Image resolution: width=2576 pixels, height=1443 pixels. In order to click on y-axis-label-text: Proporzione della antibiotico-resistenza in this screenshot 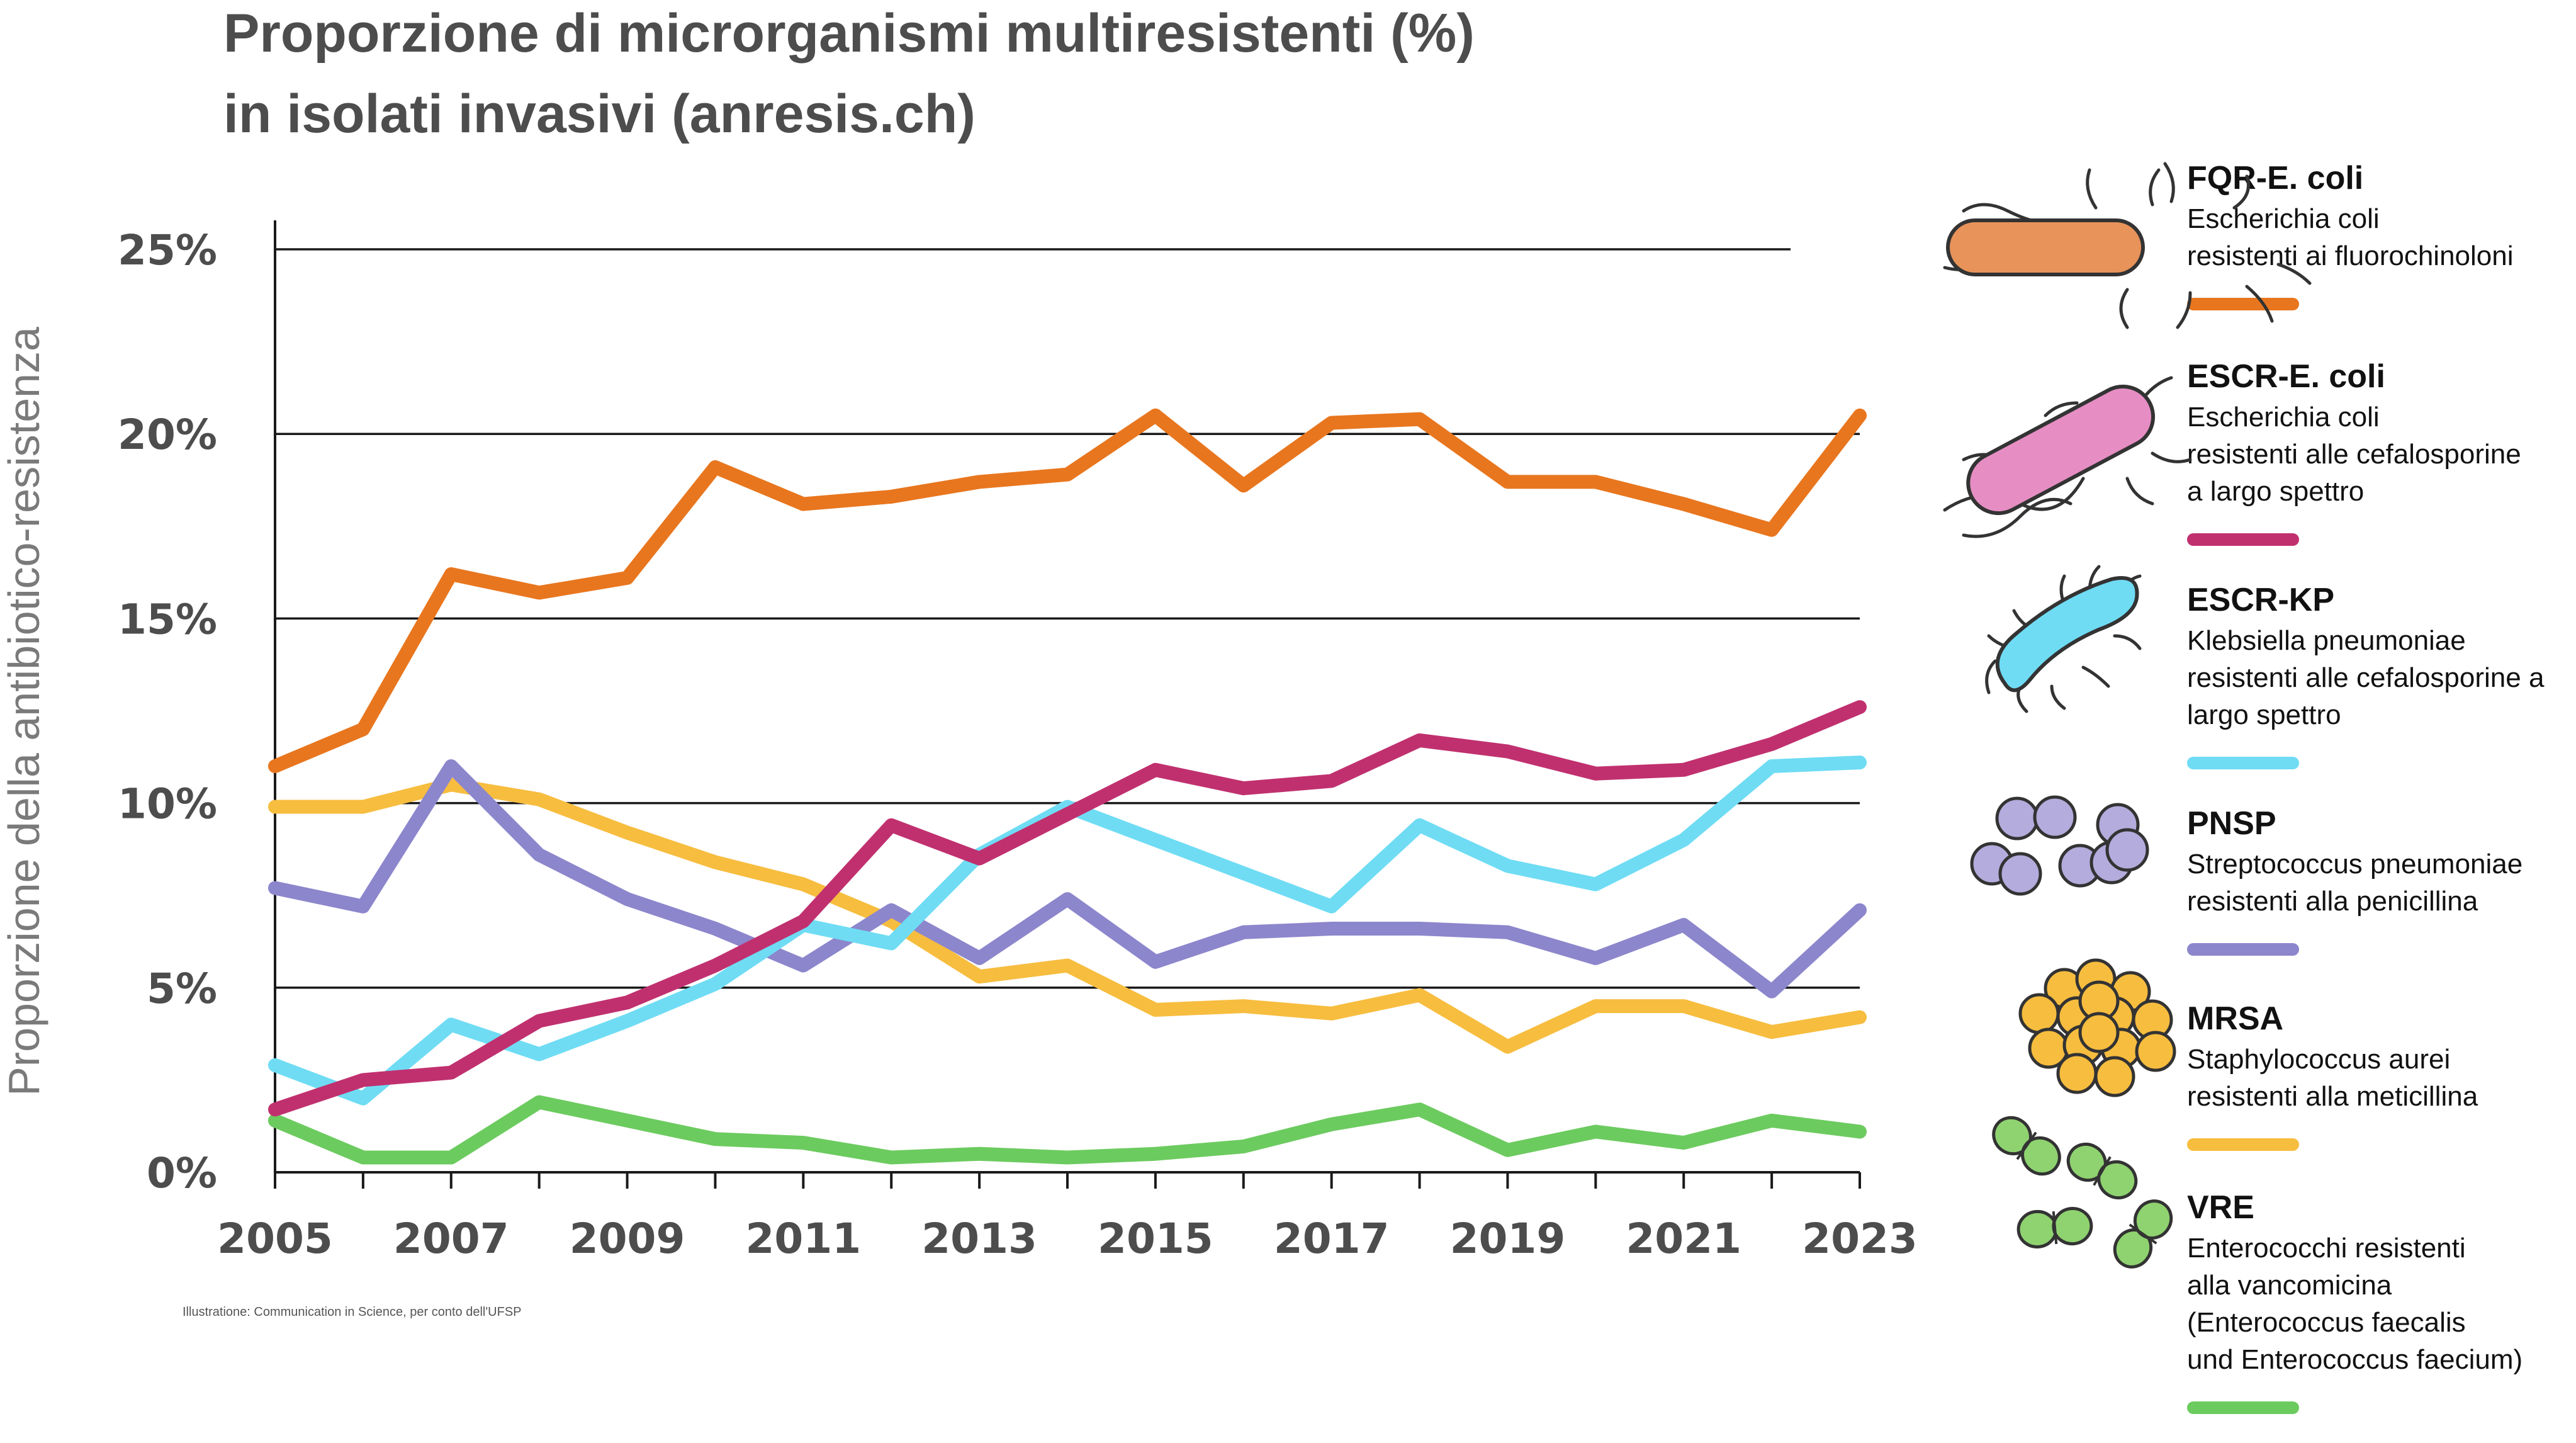, I will do `click(24, 712)`.